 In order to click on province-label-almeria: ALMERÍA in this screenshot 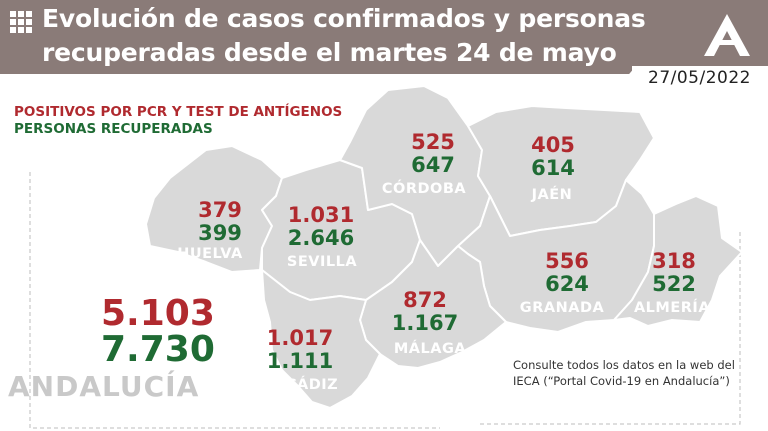, I will do `click(672, 308)`.